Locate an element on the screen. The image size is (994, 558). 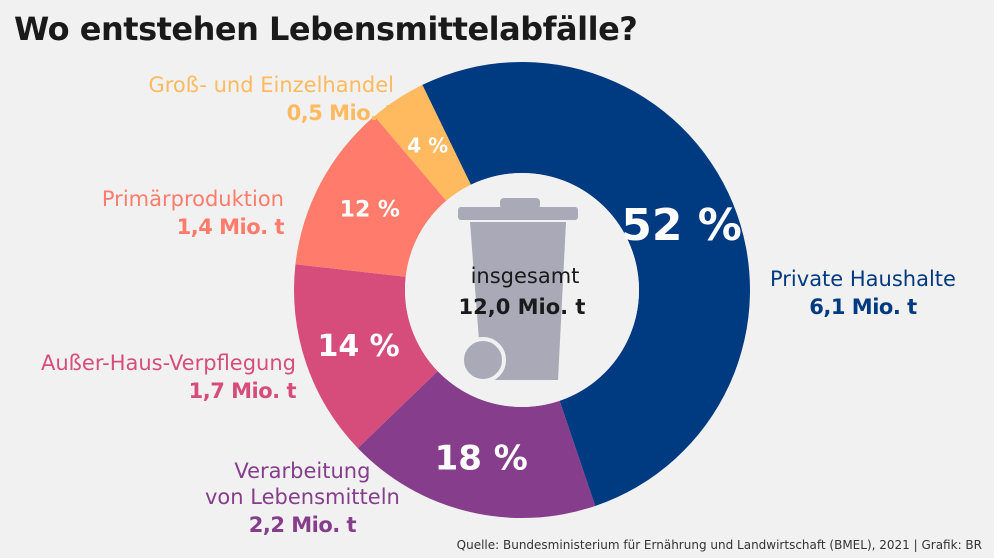
legend-private-households: Private Haushalte 6,1 Mio. t is located at coordinates (863, 293).